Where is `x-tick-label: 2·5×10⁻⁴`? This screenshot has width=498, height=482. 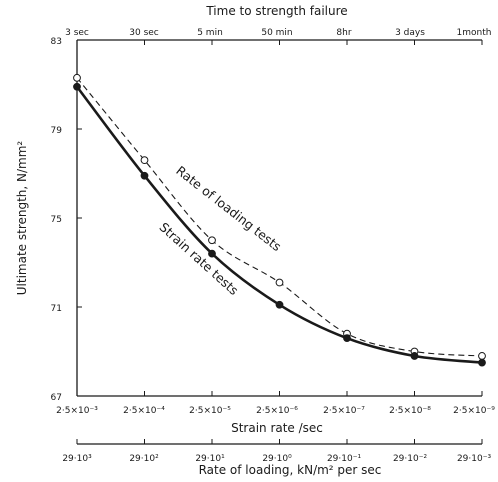 x-tick-label: 2·5×10⁻⁴ is located at coordinates (144, 411).